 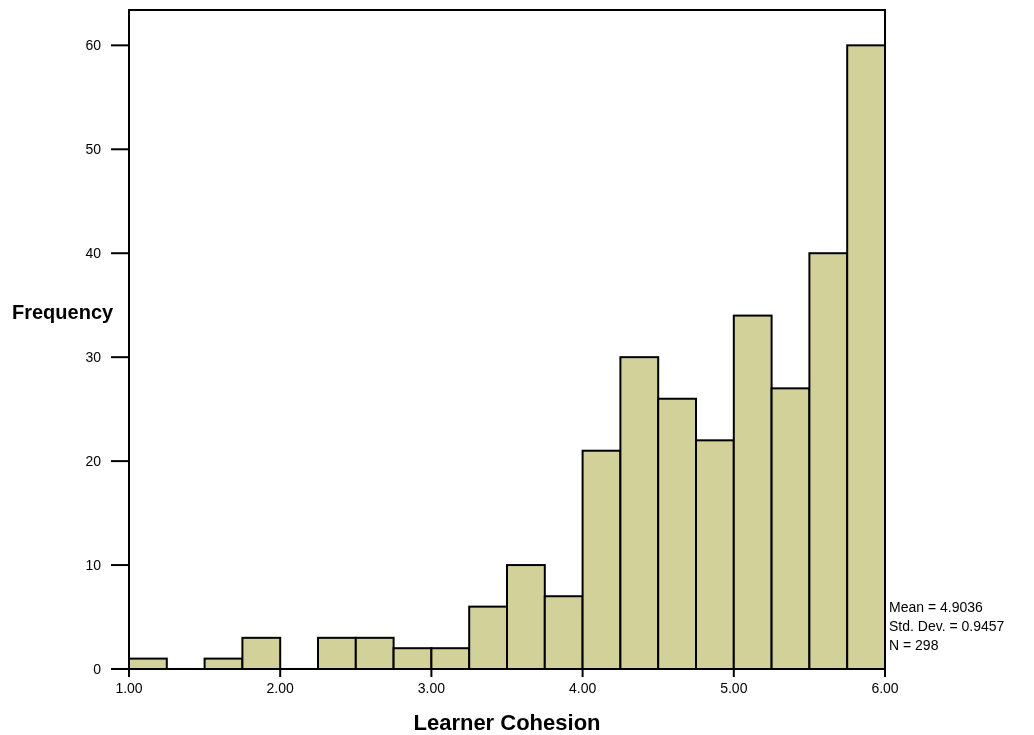 I want to click on y-tick-label: 20, so click(x=93, y=461).